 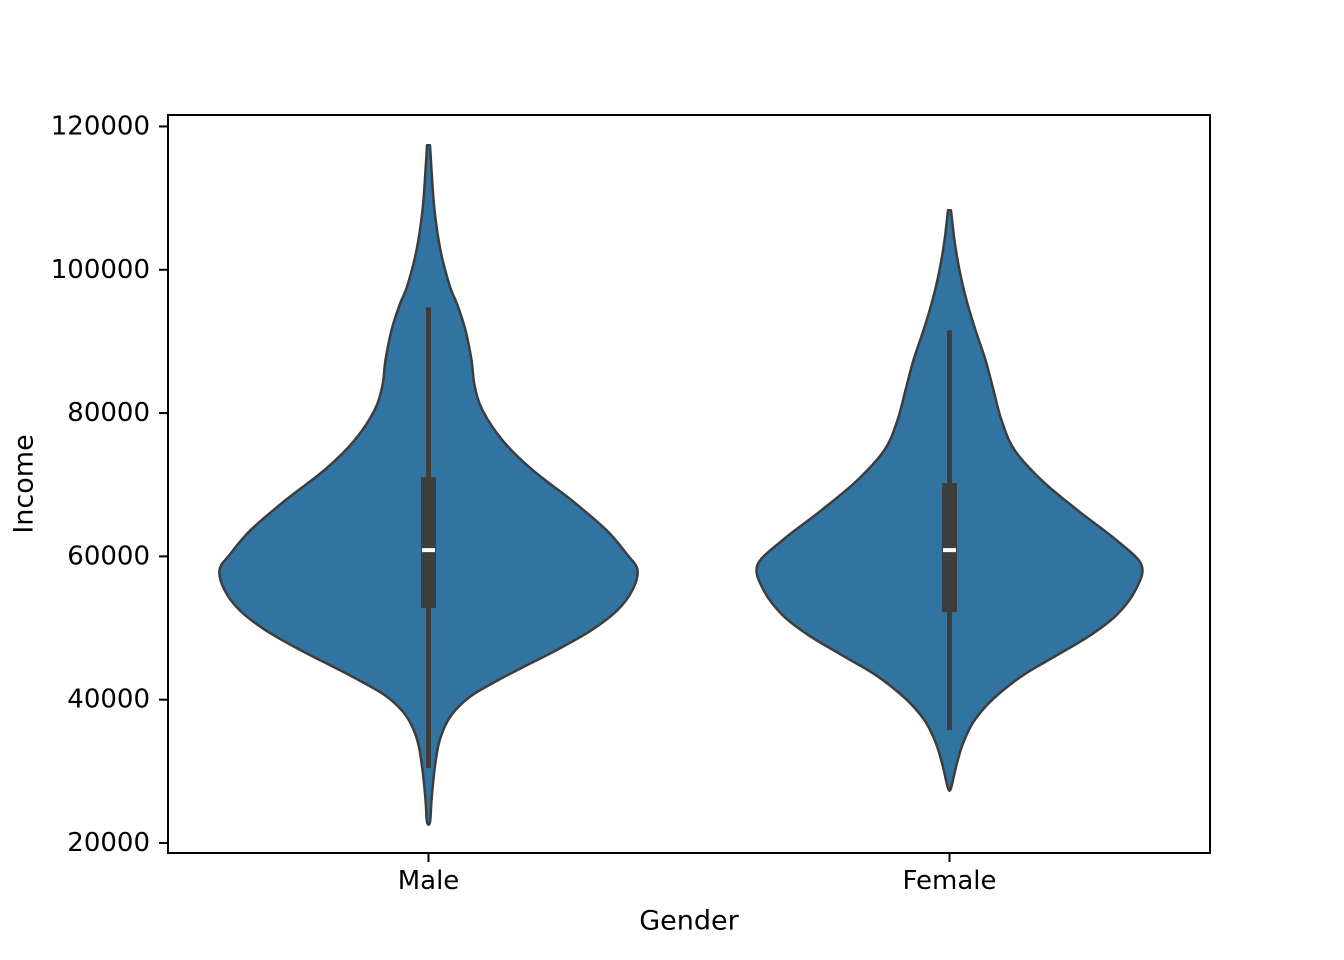 What do you see at coordinates (100, 270) in the screenshot?
I see `y-tick-label: 100000` at bounding box center [100, 270].